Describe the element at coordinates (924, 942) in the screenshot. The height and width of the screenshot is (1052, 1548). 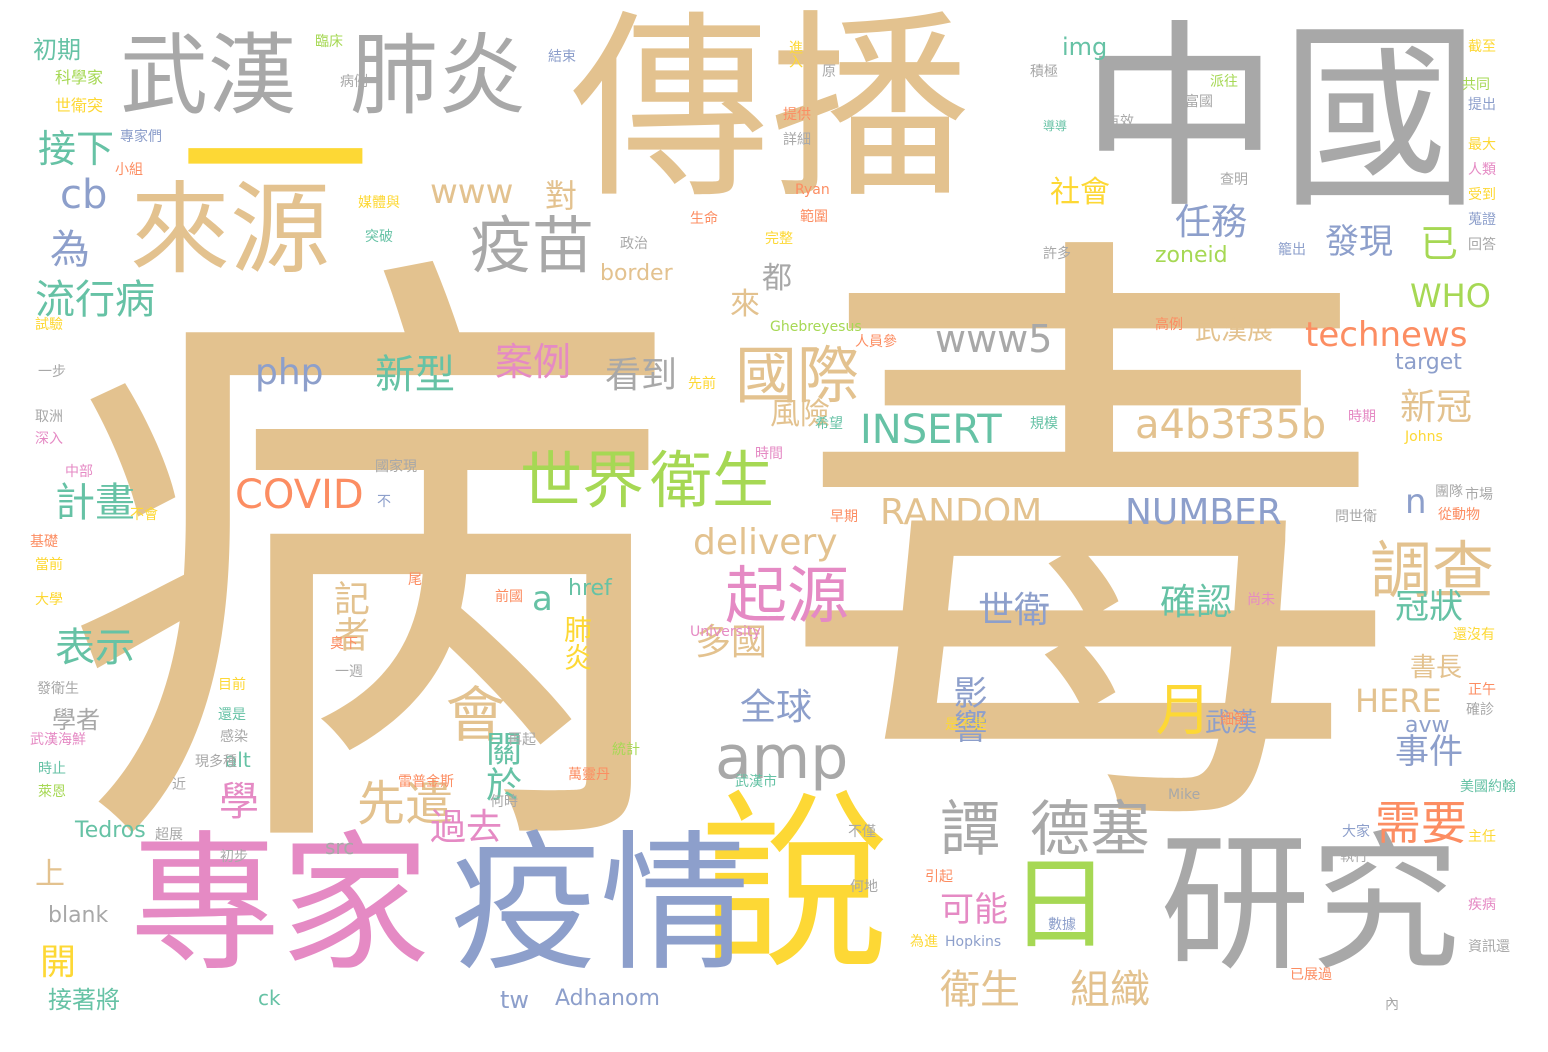
I see `word-181: 為進` at that location.